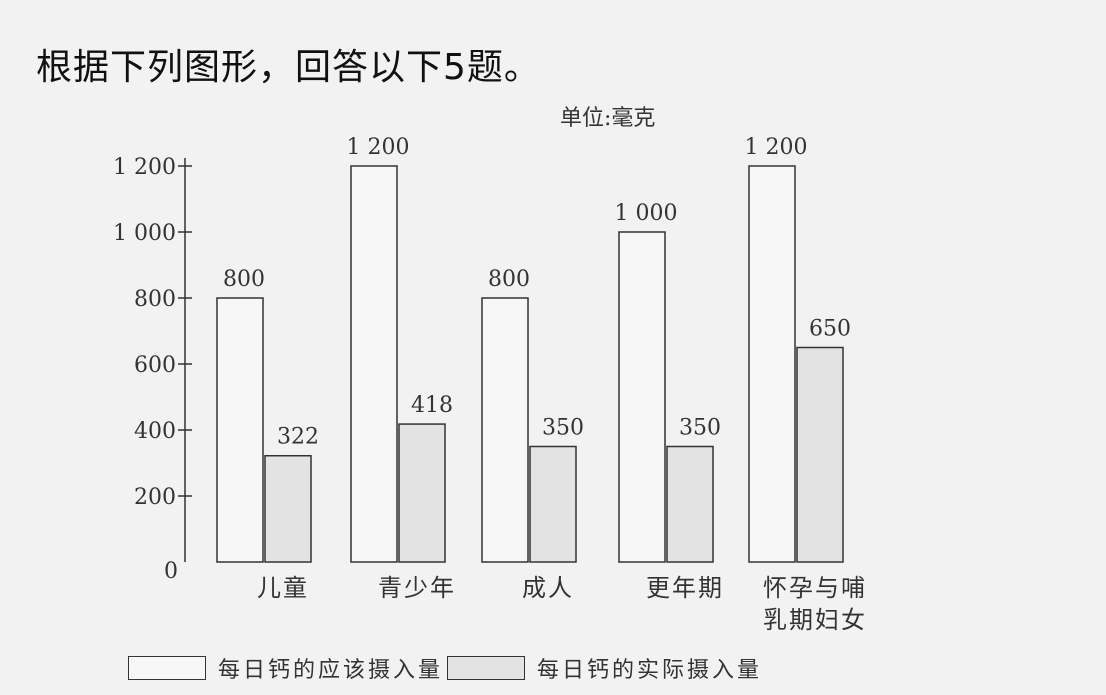 The image size is (1106, 695). I want to click on y-tick-label: 1 200, so click(144, 167).